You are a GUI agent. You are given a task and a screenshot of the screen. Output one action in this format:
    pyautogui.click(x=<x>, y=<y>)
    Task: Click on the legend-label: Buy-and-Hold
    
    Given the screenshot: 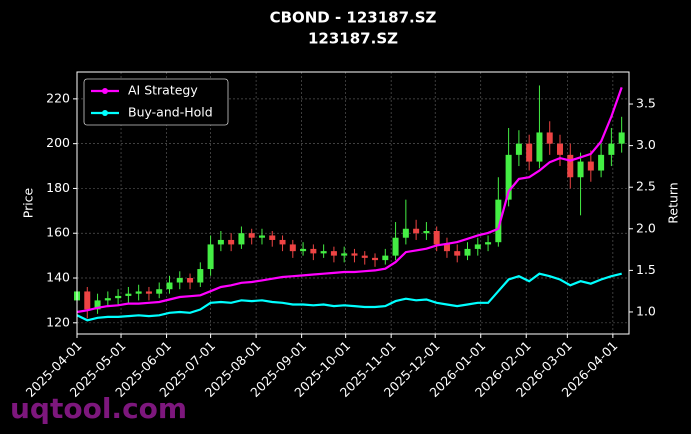 What is the action you would take?
    pyautogui.click(x=170, y=112)
    